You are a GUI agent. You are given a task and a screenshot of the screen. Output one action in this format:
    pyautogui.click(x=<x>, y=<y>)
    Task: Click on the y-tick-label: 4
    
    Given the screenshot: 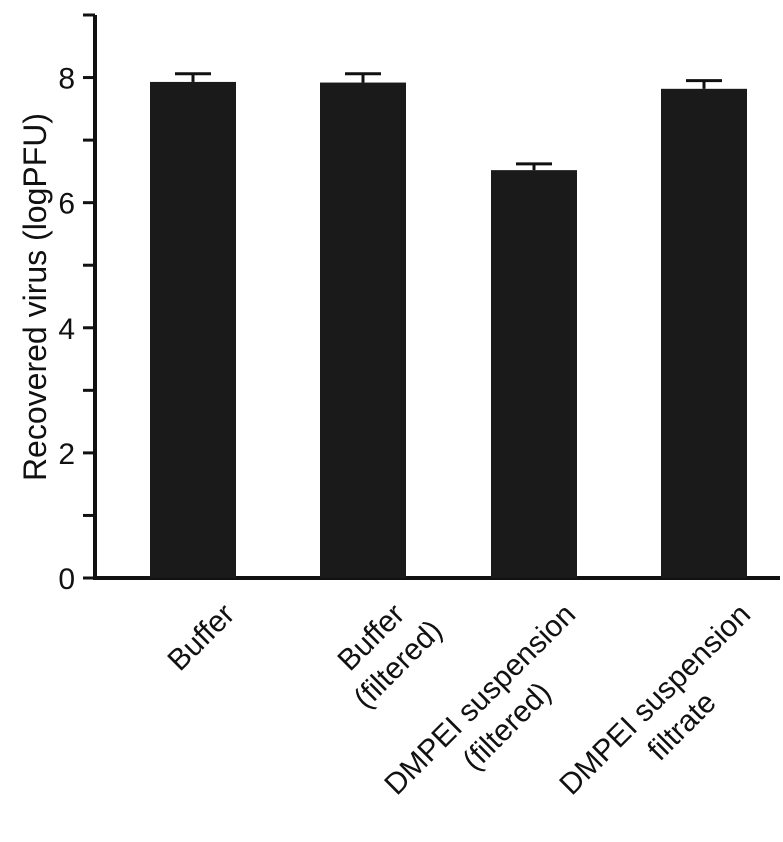 What is the action you would take?
    pyautogui.click(x=66, y=329)
    